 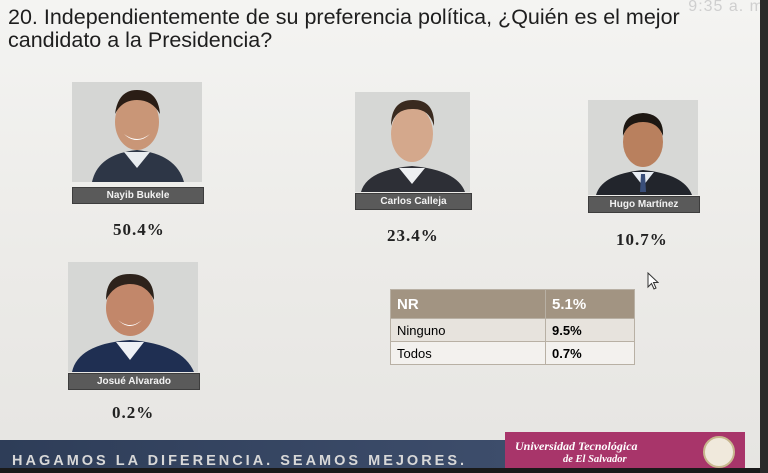 What do you see at coordinates (644, 204) in the screenshot?
I see `candidate-name-3: Hugo Martínez` at bounding box center [644, 204].